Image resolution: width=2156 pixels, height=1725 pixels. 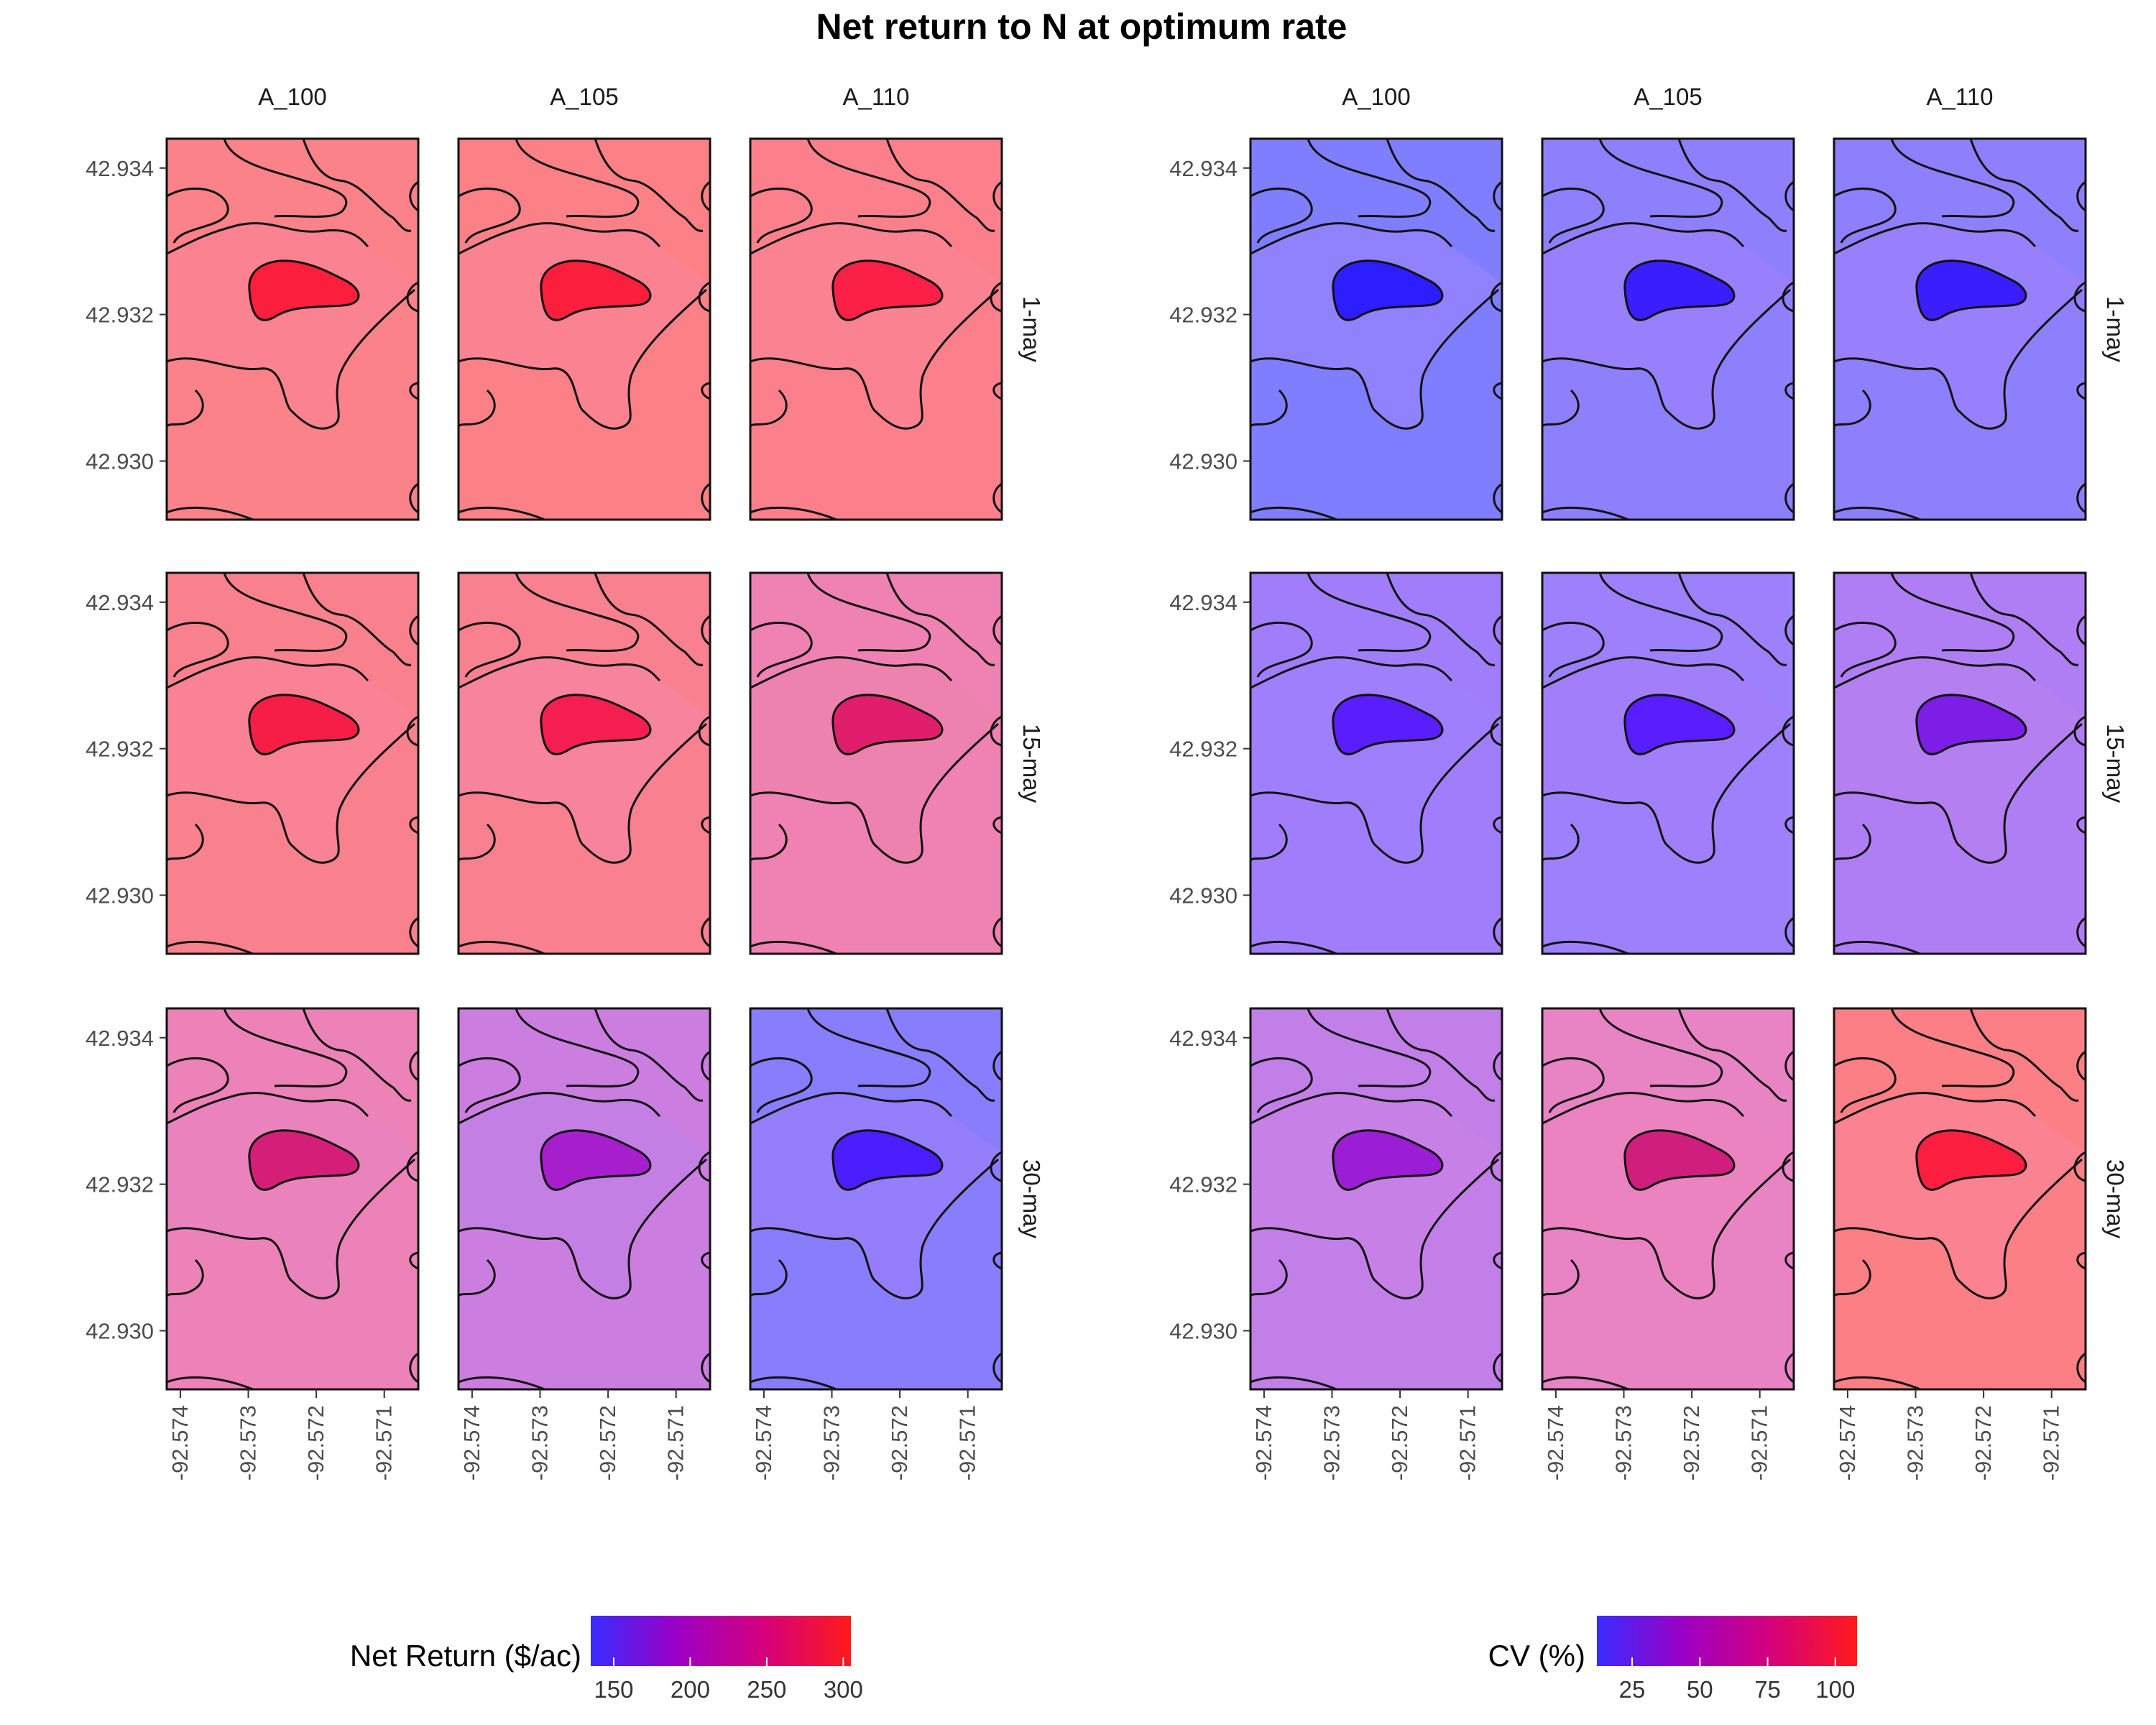 What do you see at coordinates (584, 96) in the screenshot?
I see `facet-column-label: A_105` at bounding box center [584, 96].